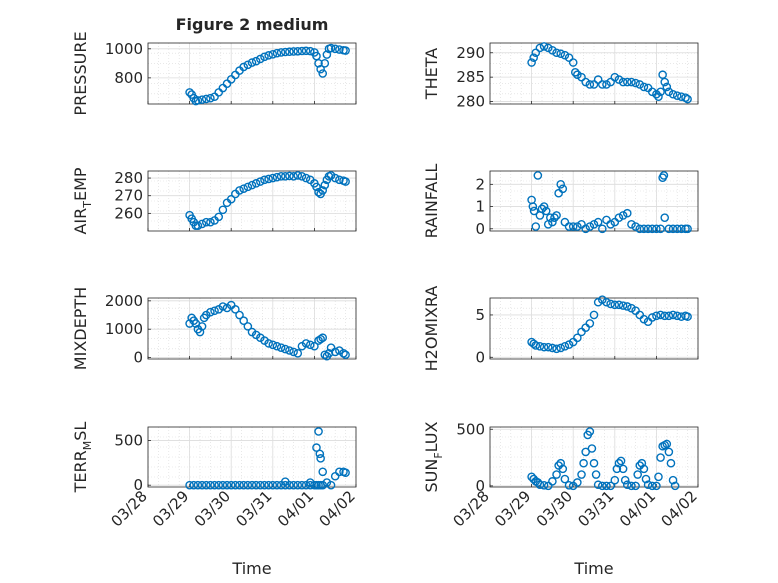 Image resolution: width=778 pixels, height=583 pixels. What do you see at coordinates (470, 429) in the screenshot?
I see `y-tick-label: 500` at bounding box center [470, 429].